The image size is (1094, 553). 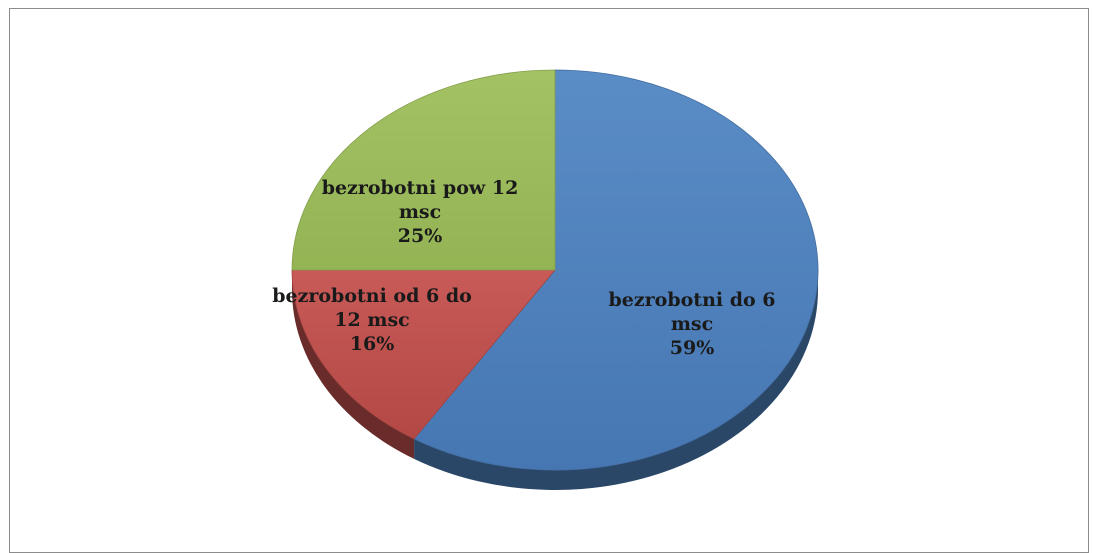 What do you see at coordinates (420, 212) in the screenshot?
I see `pie-label-2-line2: msc` at bounding box center [420, 212].